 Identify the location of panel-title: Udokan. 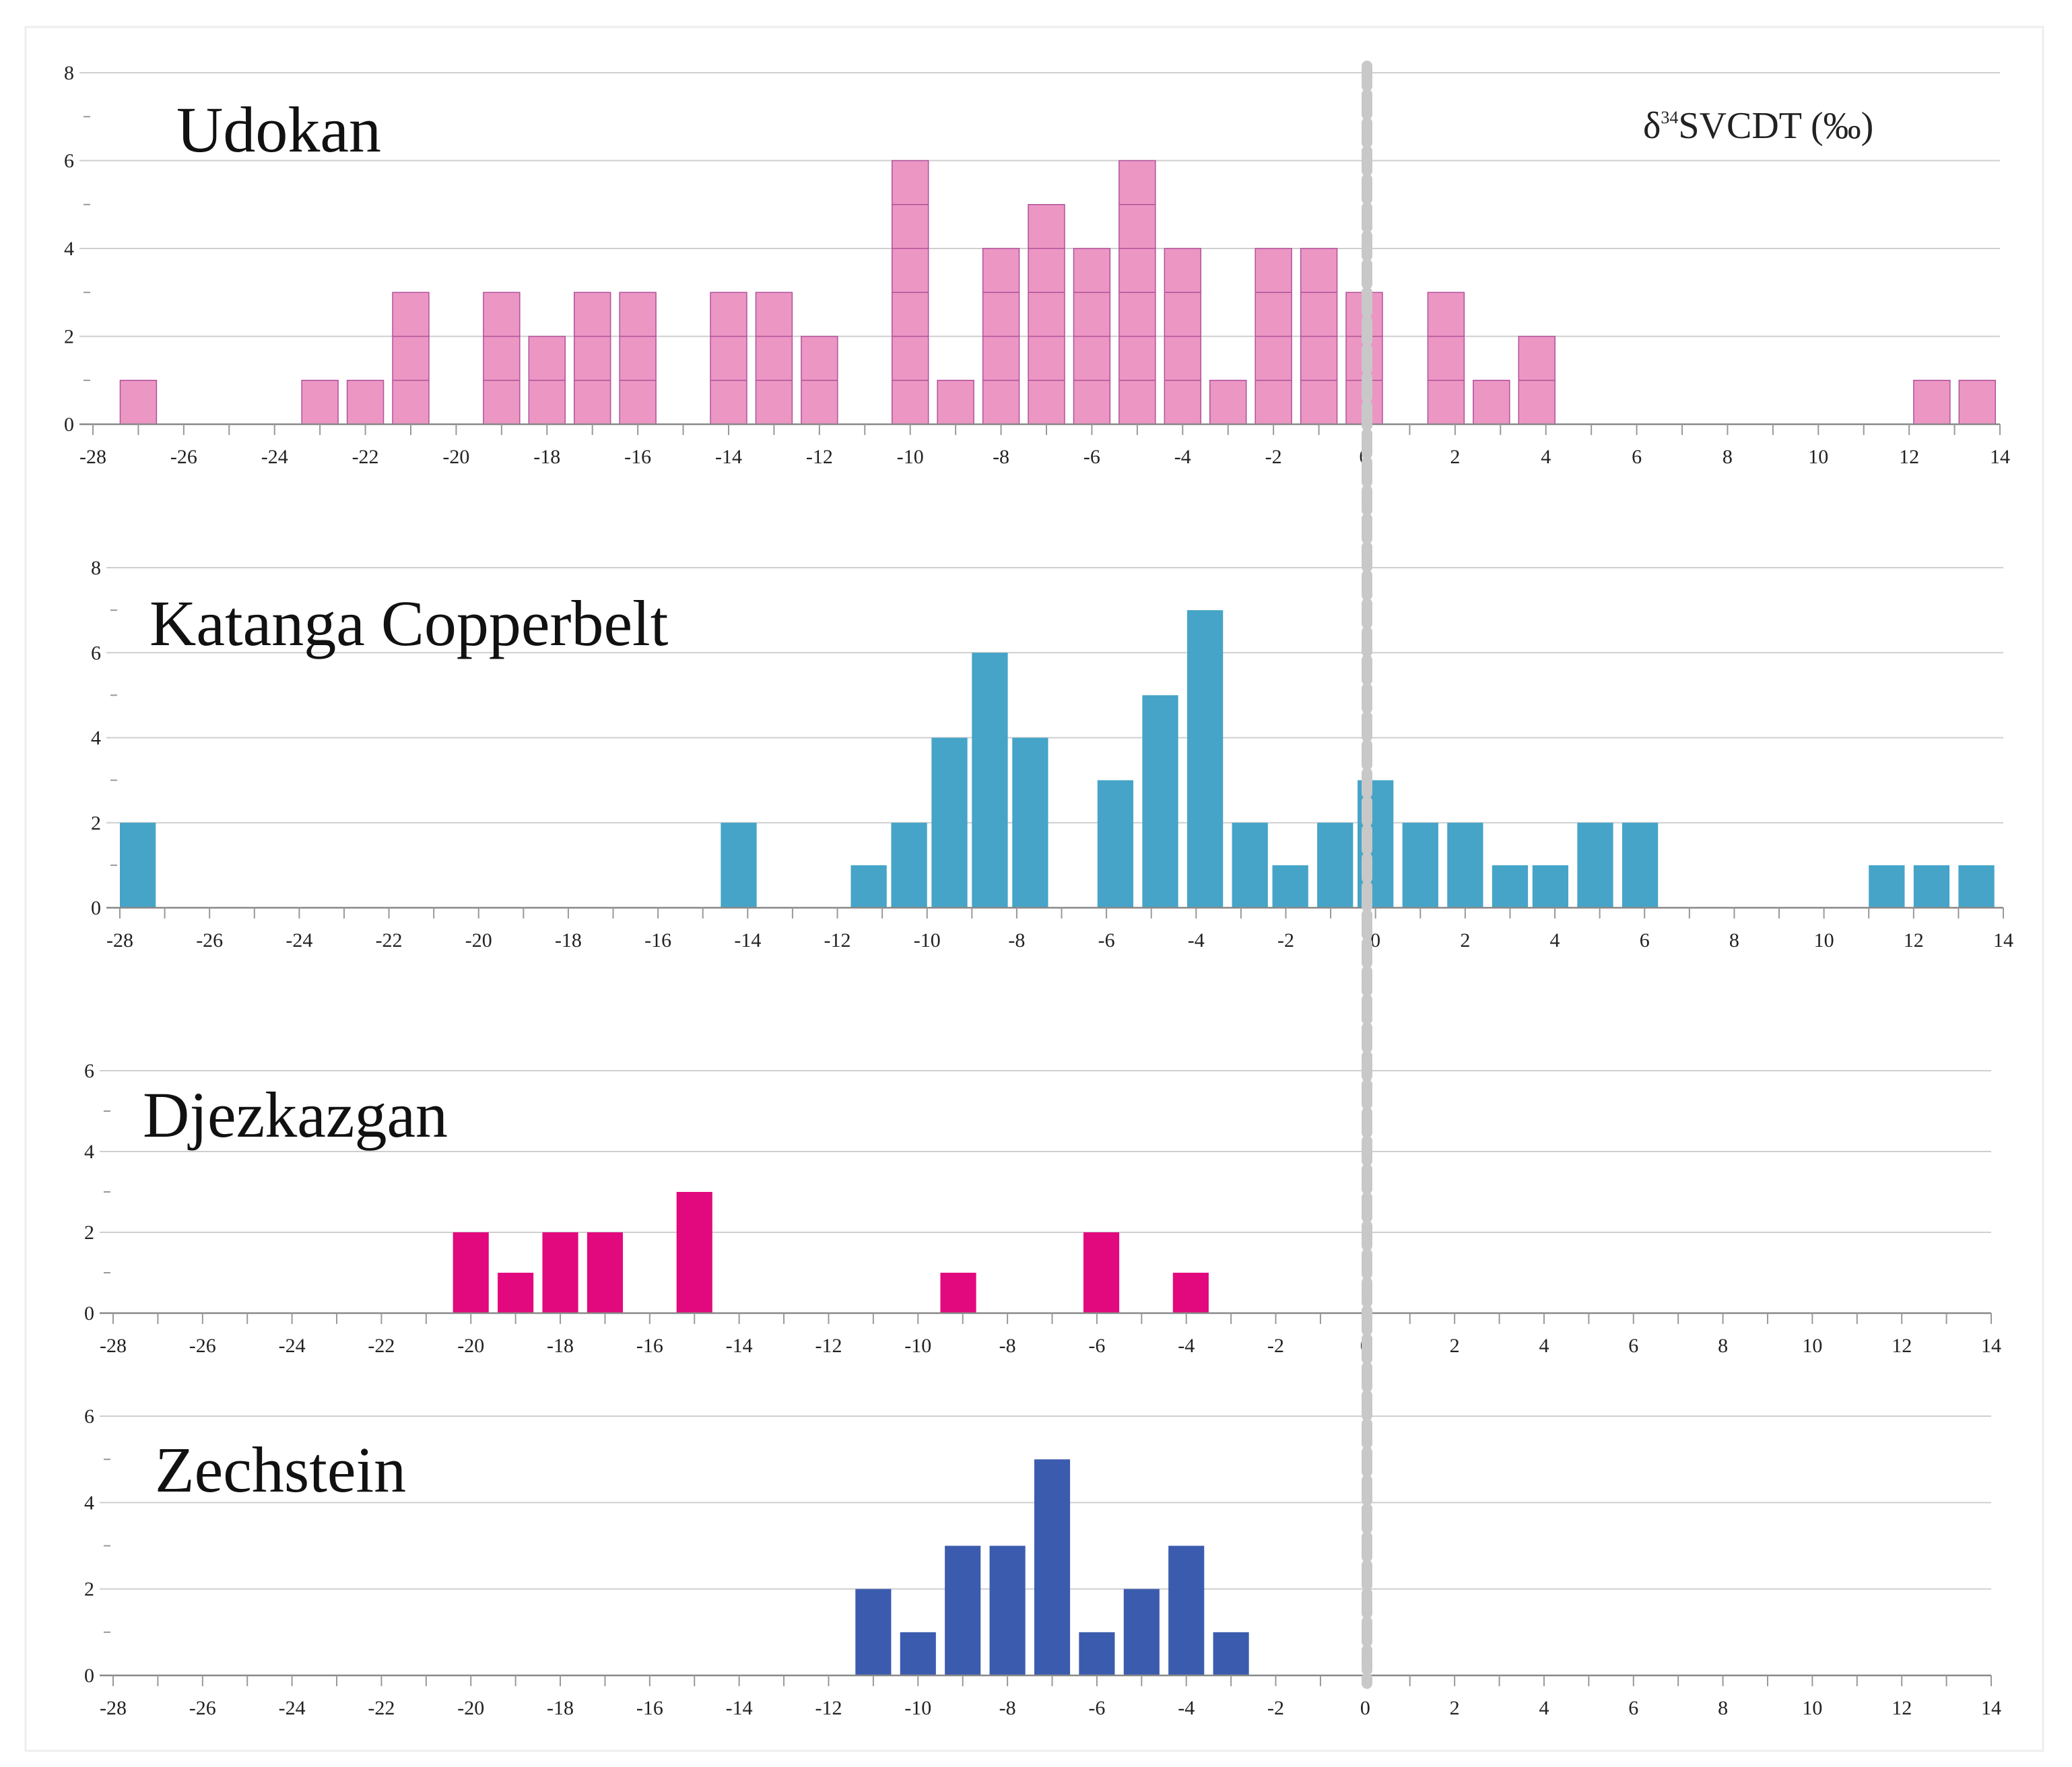
(278, 130).